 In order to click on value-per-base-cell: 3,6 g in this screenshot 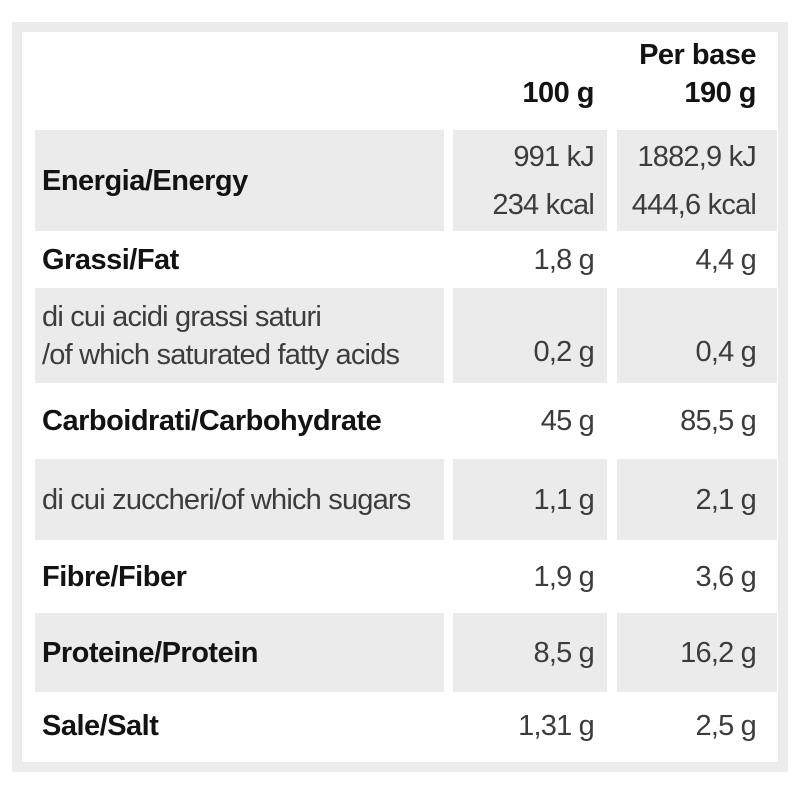, I will do `click(697, 576)`.